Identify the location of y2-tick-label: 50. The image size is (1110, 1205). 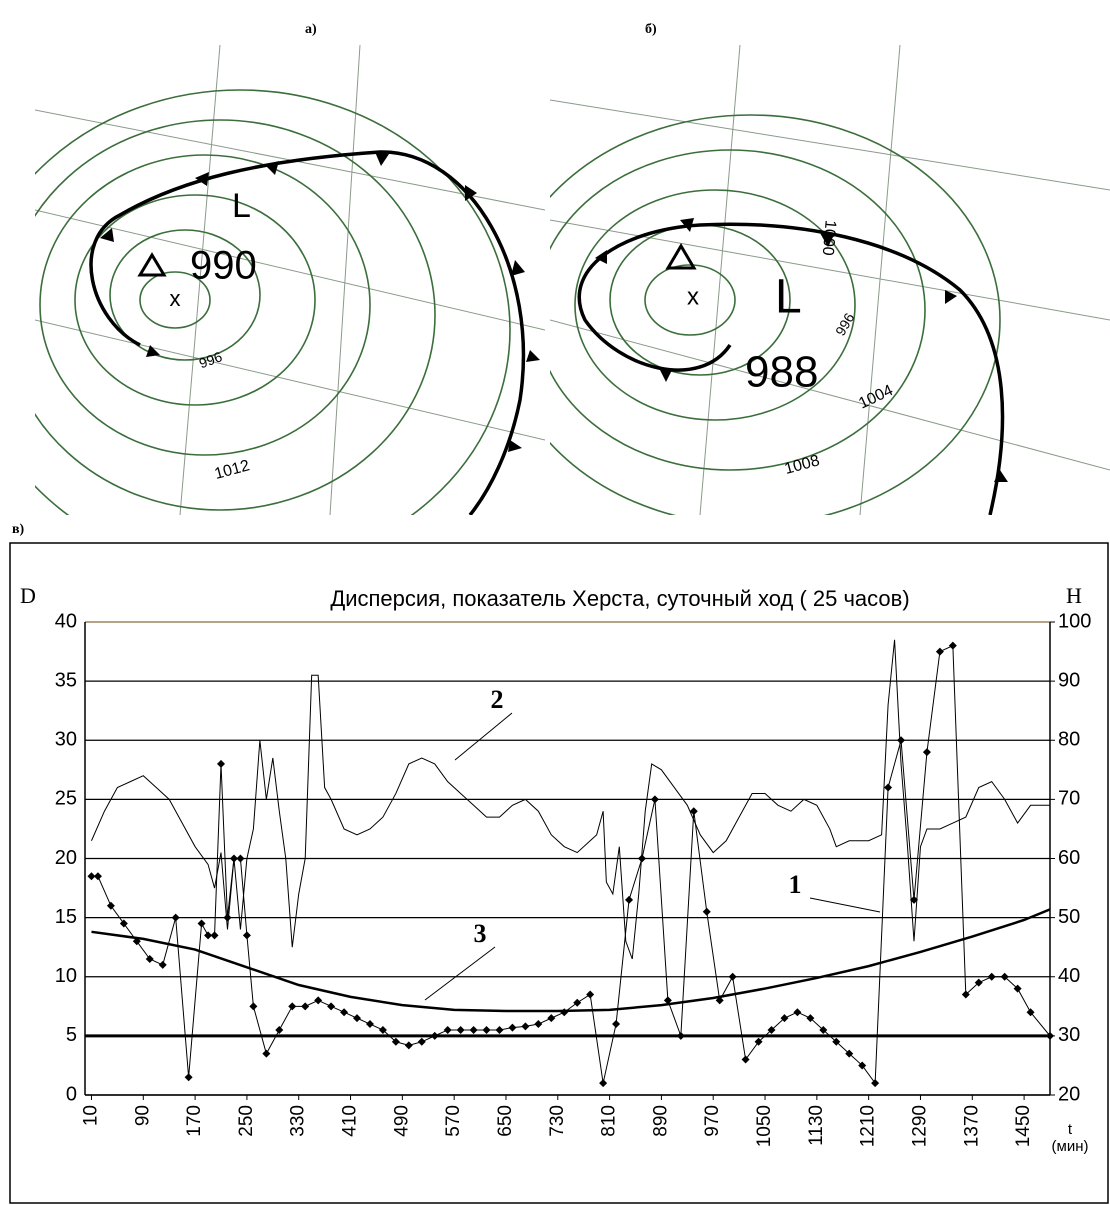
(1069, 917).